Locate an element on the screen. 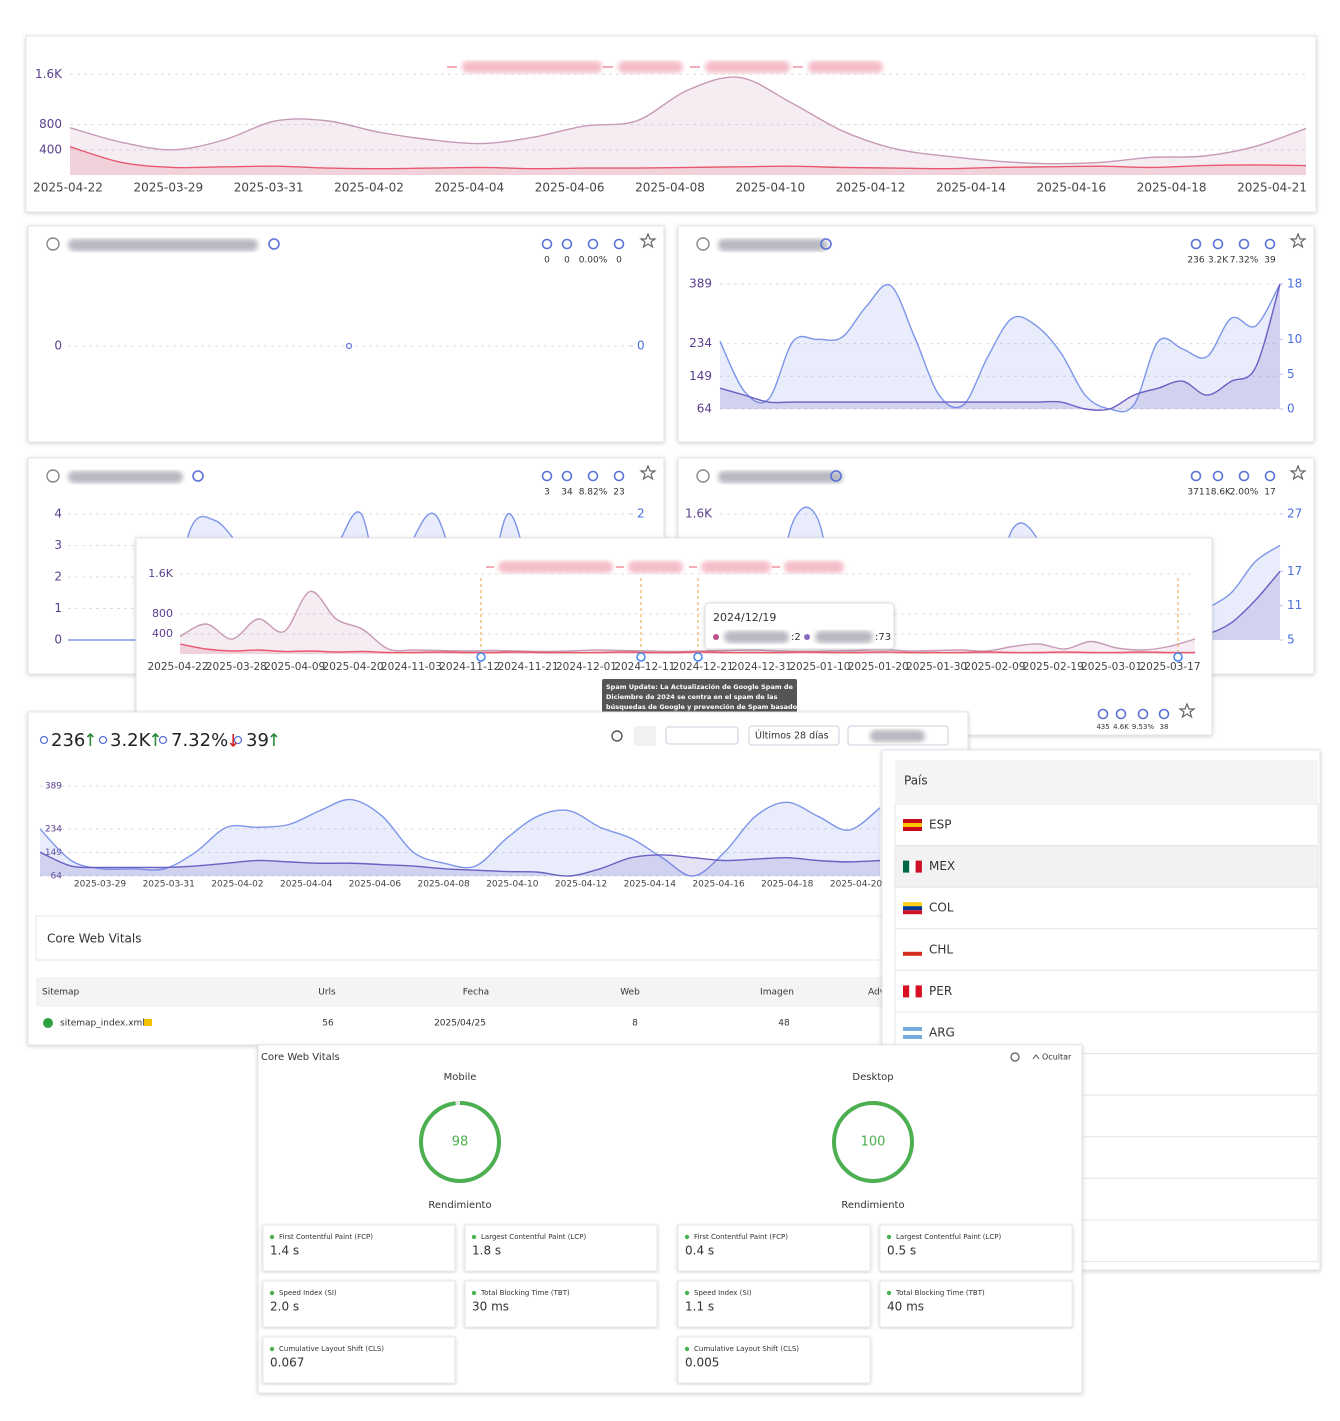  metric-value: 2.00% is located at coordinates (1244, 493).